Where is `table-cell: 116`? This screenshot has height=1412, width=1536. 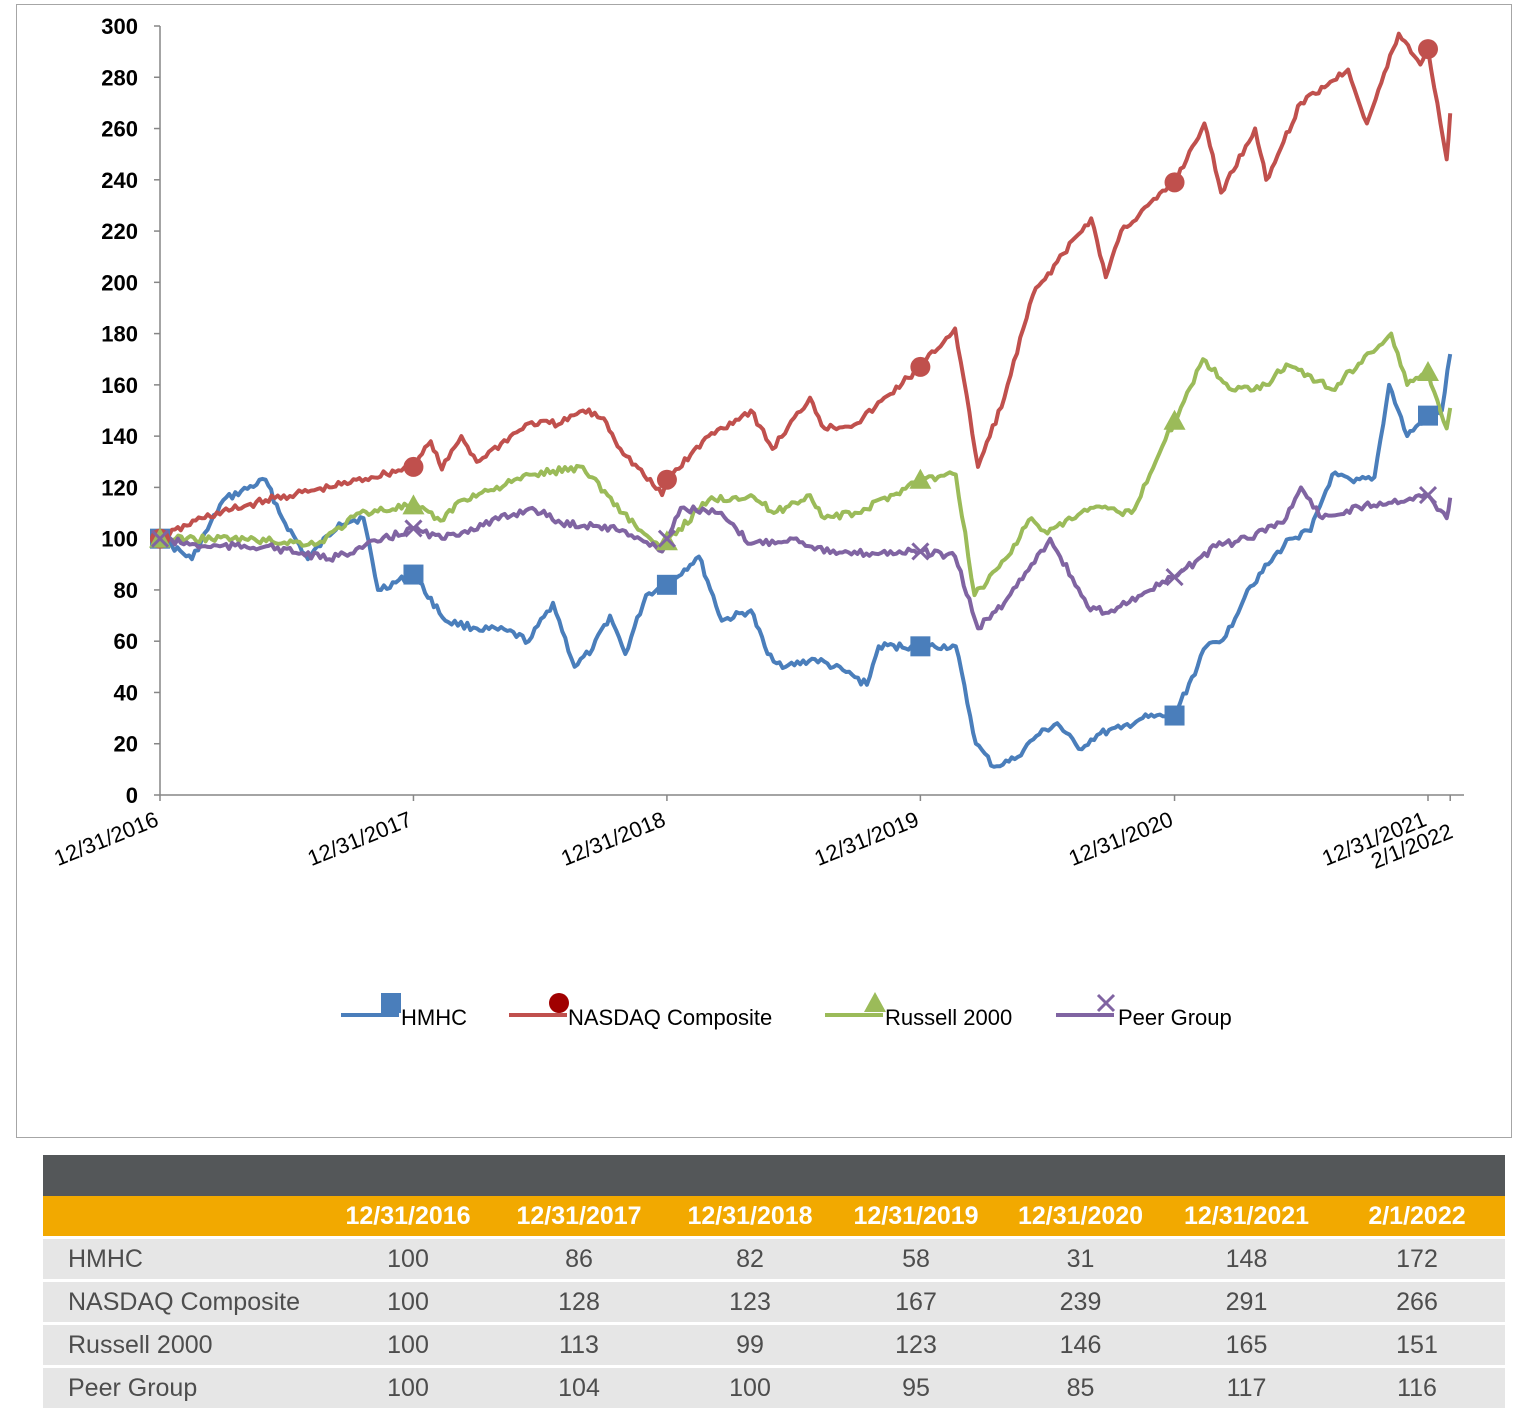 table-cell: 116 is located at coordinates (1417, 1386).